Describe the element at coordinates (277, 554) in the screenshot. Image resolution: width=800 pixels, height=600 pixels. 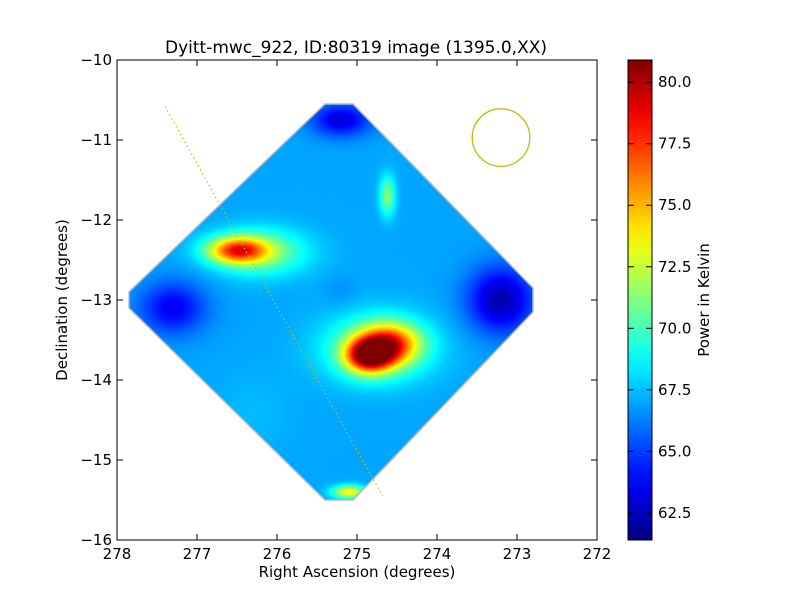
I see `x-tick-label: 276` at that location.